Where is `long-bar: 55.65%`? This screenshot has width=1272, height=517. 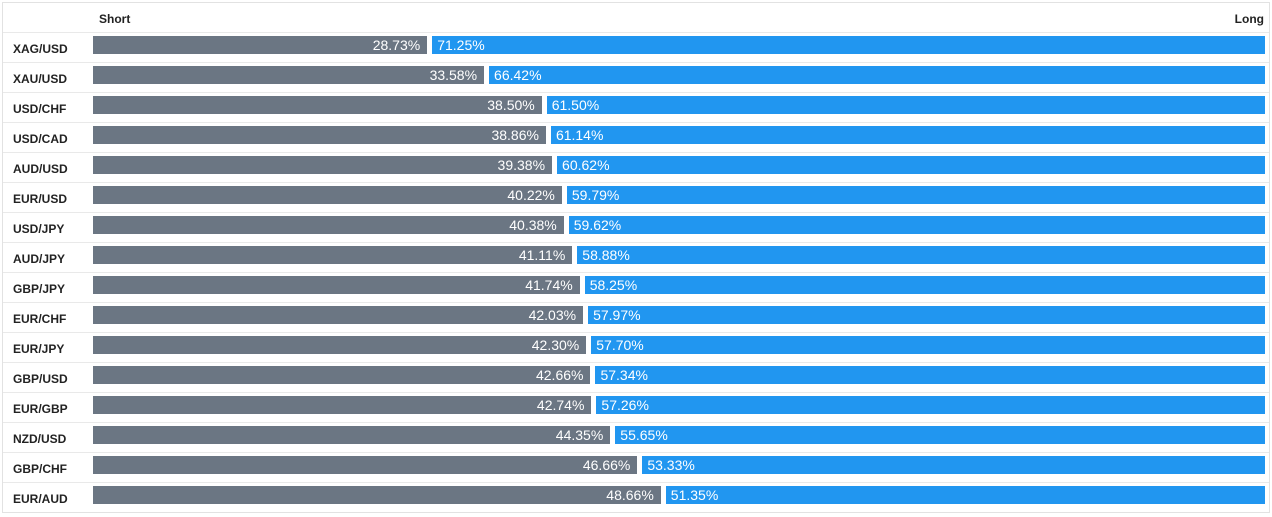 long-bar: 55.65% is located at coordinates (940, 435).